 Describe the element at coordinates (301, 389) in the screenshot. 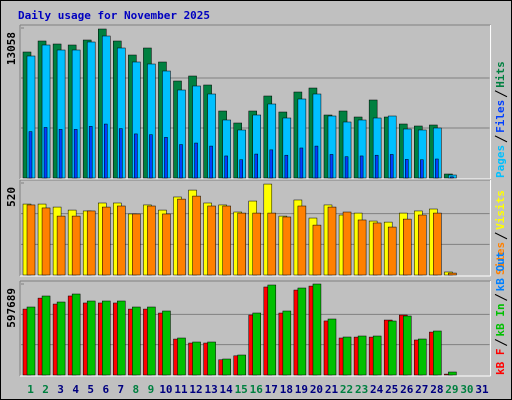

I see `x-tick-label: 19` at that location.